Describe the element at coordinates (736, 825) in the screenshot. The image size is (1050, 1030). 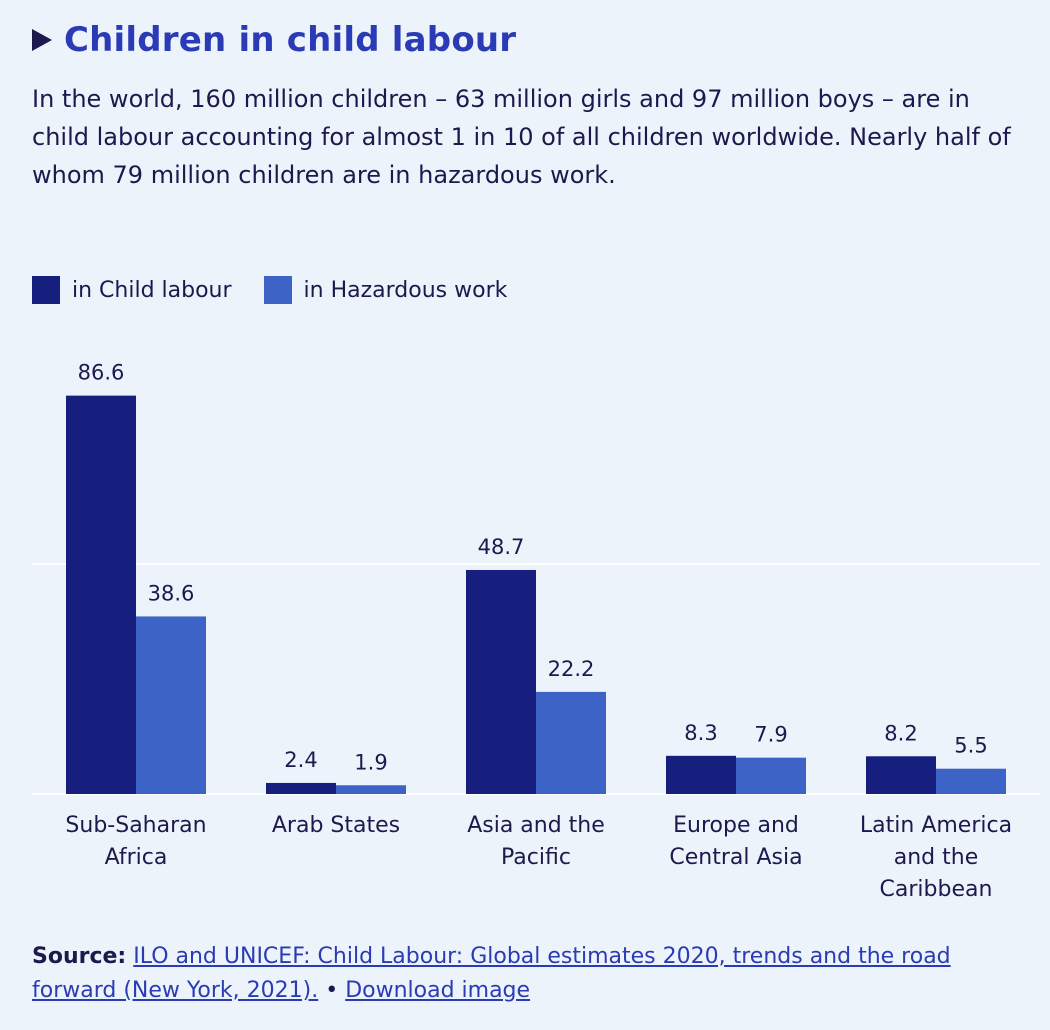
I see `category-label: Europe and` at that location.